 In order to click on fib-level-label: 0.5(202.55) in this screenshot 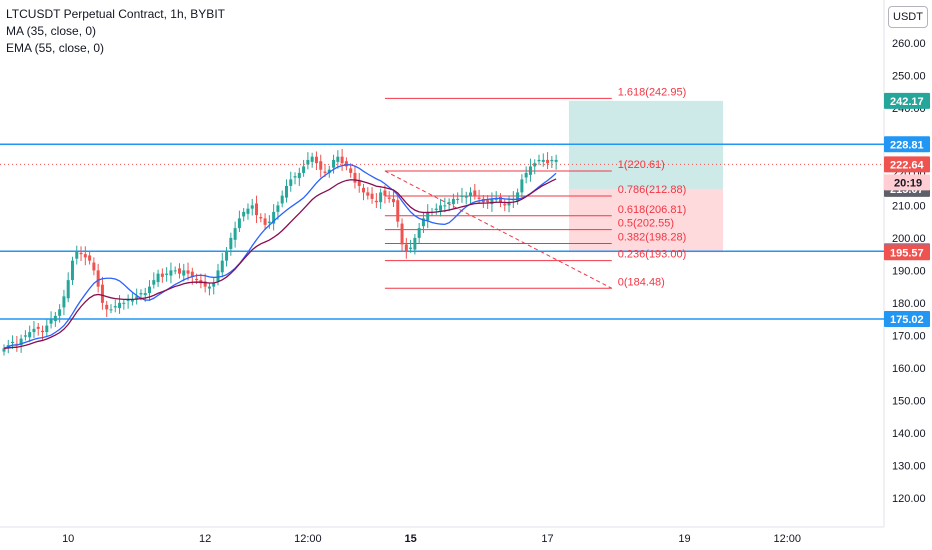, I will do `click(646, 224)`.